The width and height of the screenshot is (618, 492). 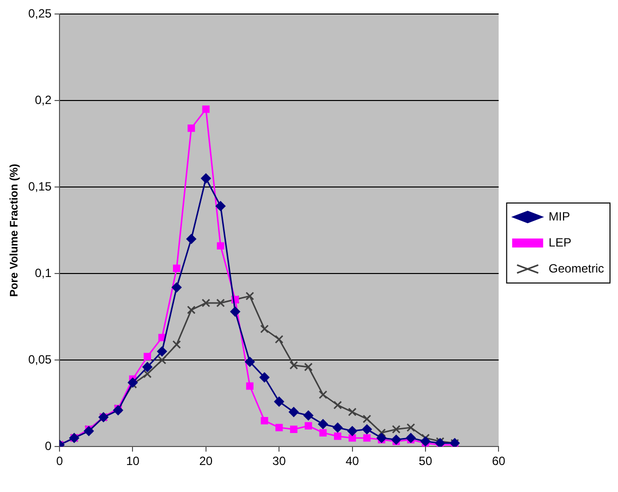 I want to click on legend-label: Geometric, so click(x=576, y=268).